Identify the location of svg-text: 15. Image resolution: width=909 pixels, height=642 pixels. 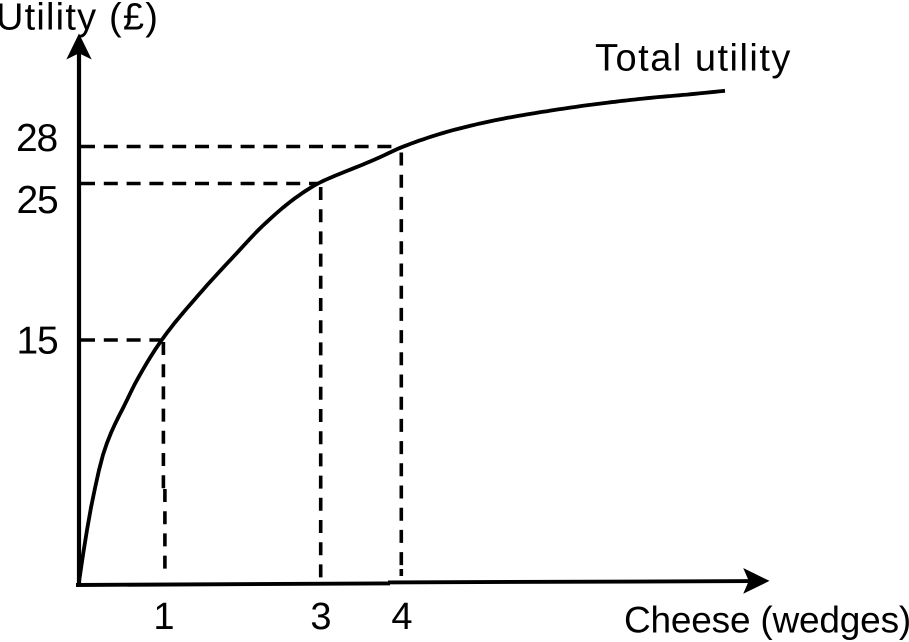
(37, 341).